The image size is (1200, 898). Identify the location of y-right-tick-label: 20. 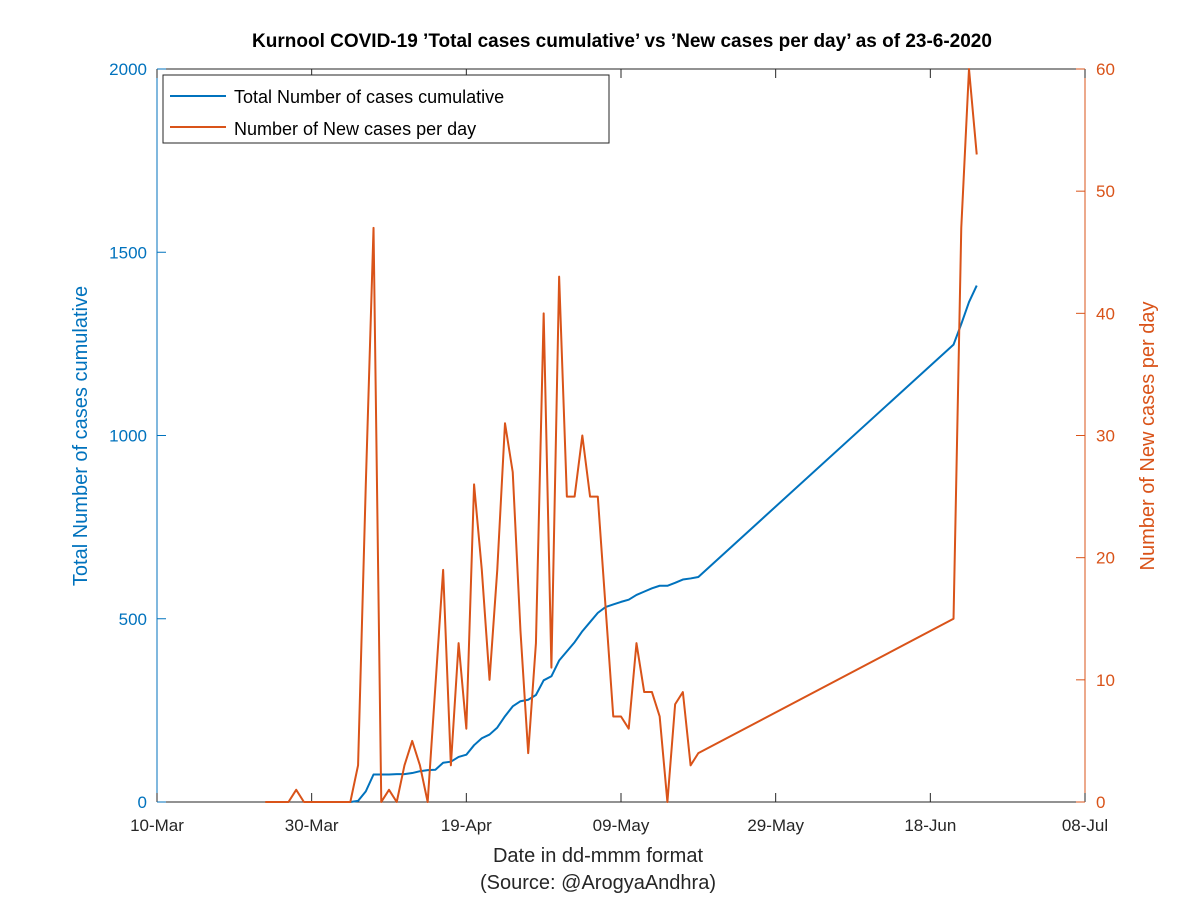
(1105, 558).